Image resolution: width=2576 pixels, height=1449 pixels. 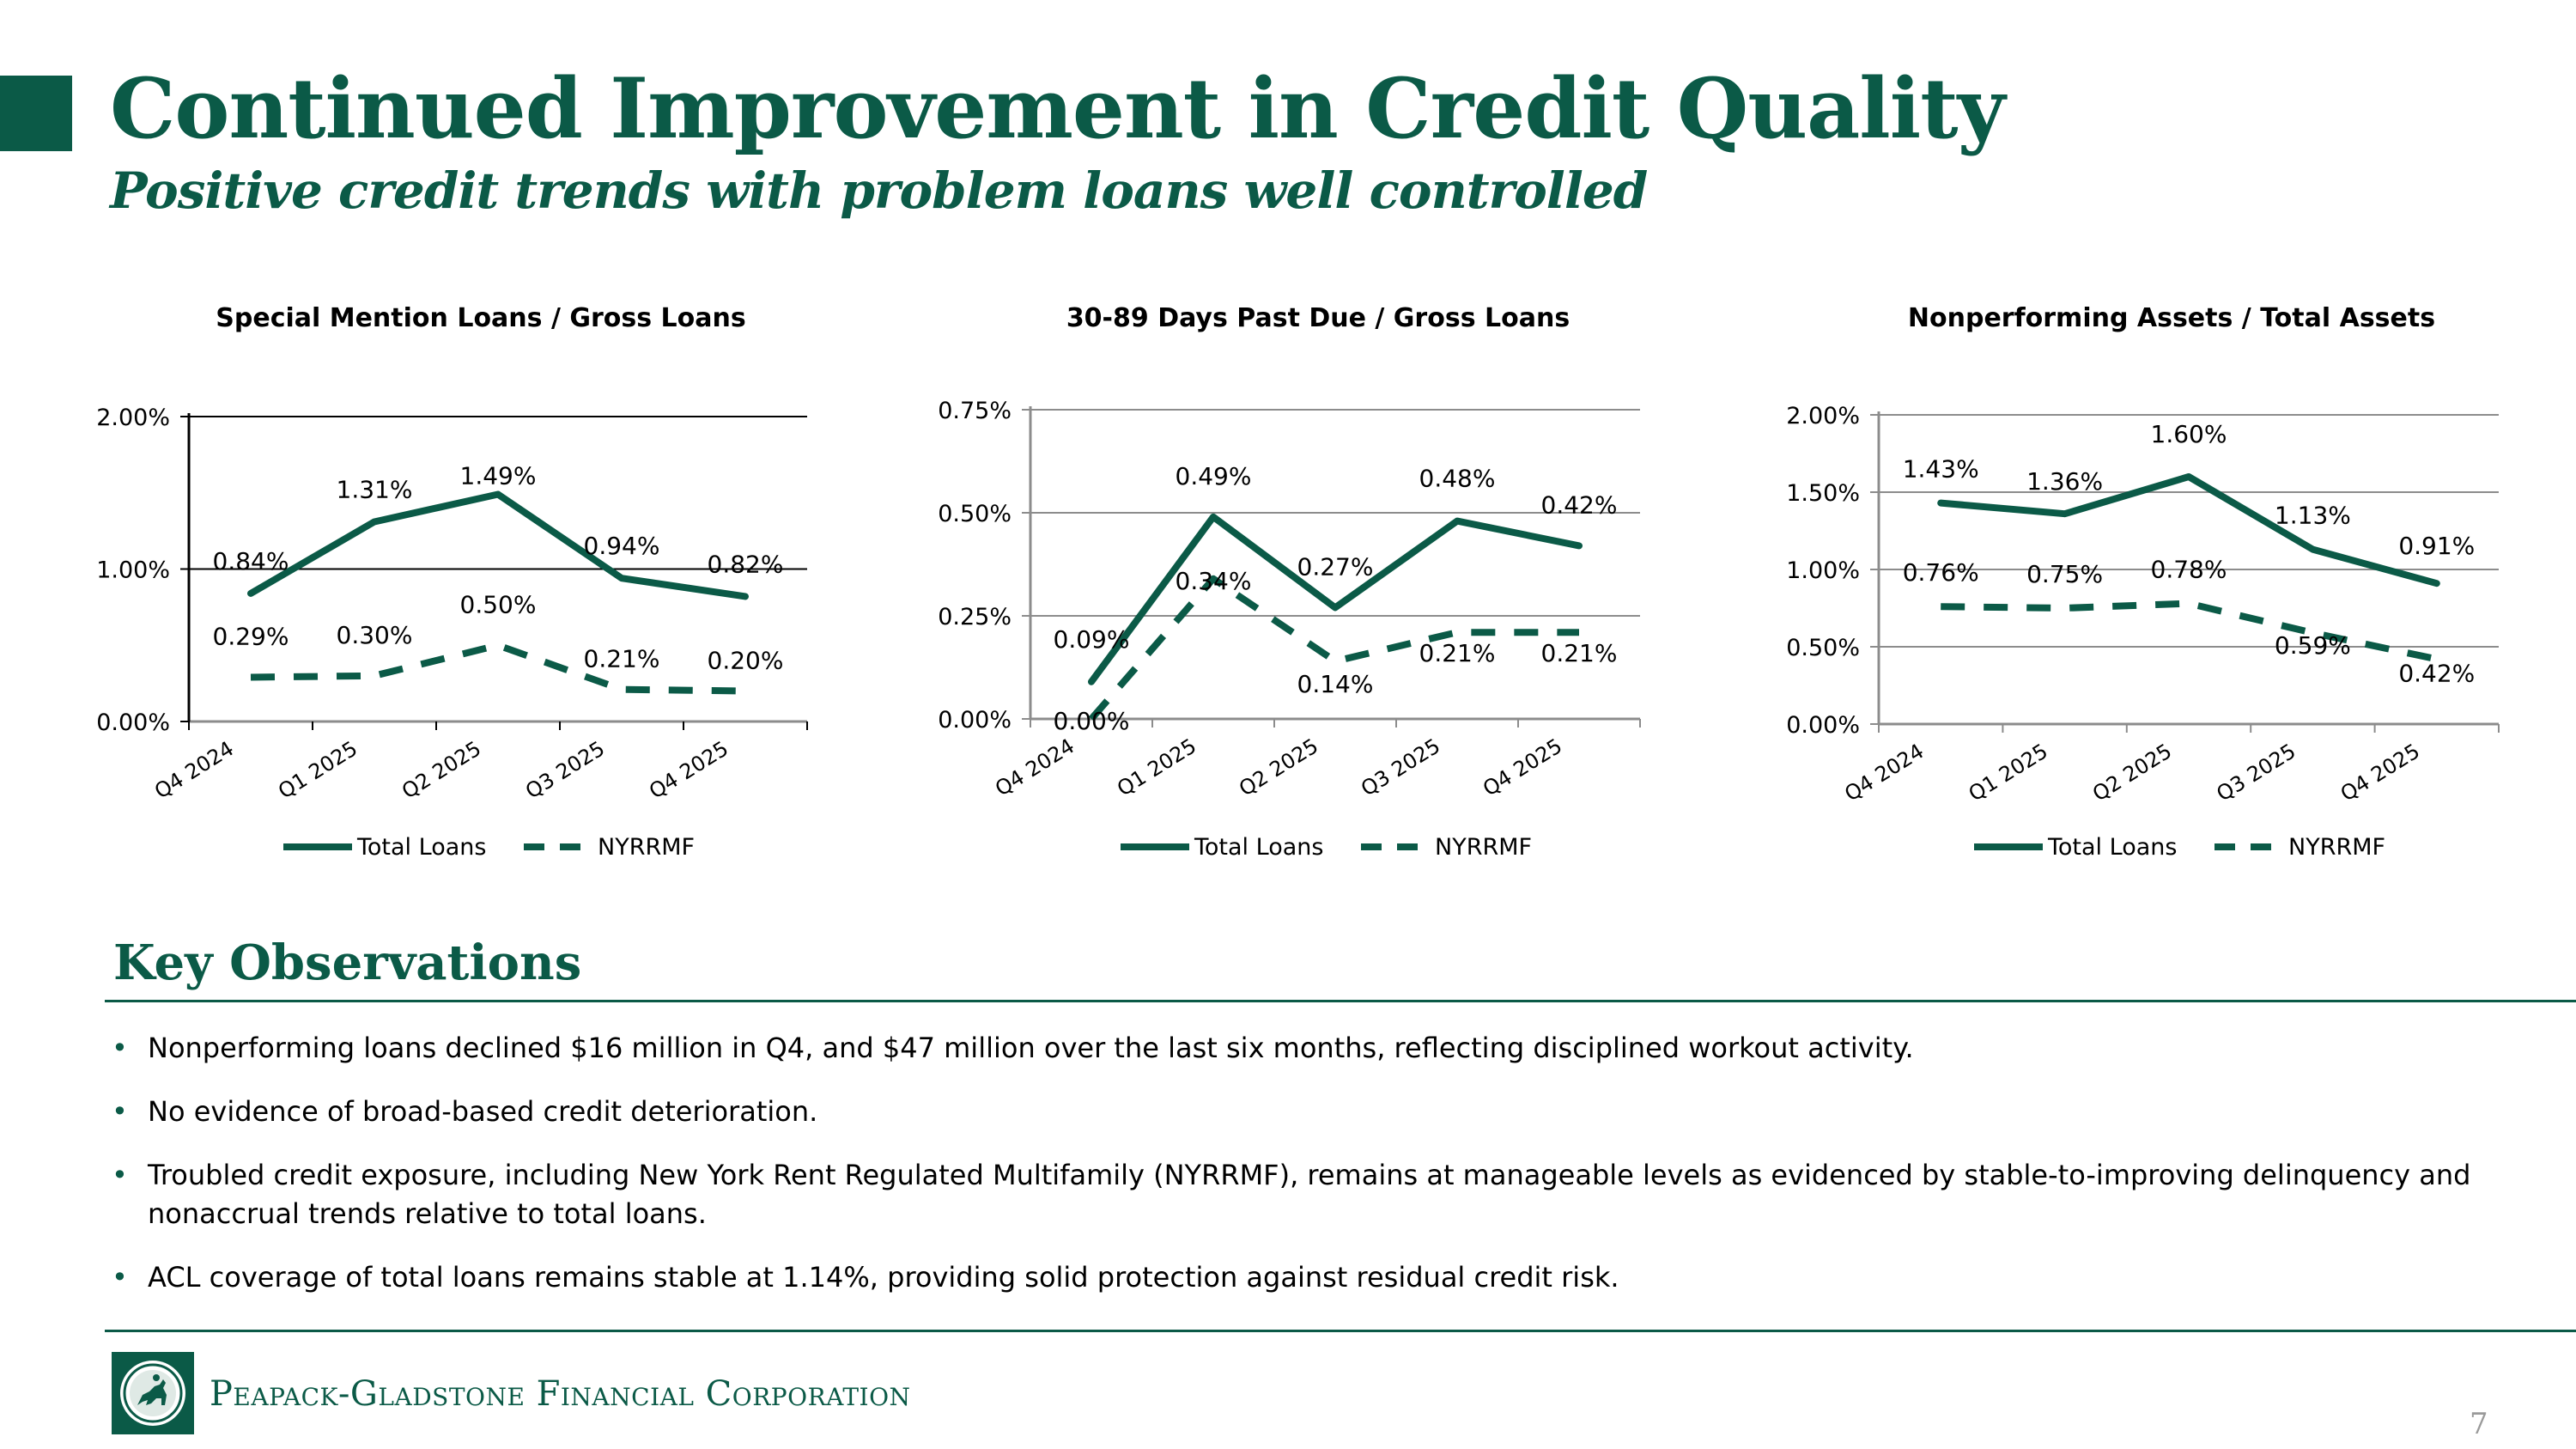 I want to click on data-label: 1.36%, so click(x=2064, y=481).